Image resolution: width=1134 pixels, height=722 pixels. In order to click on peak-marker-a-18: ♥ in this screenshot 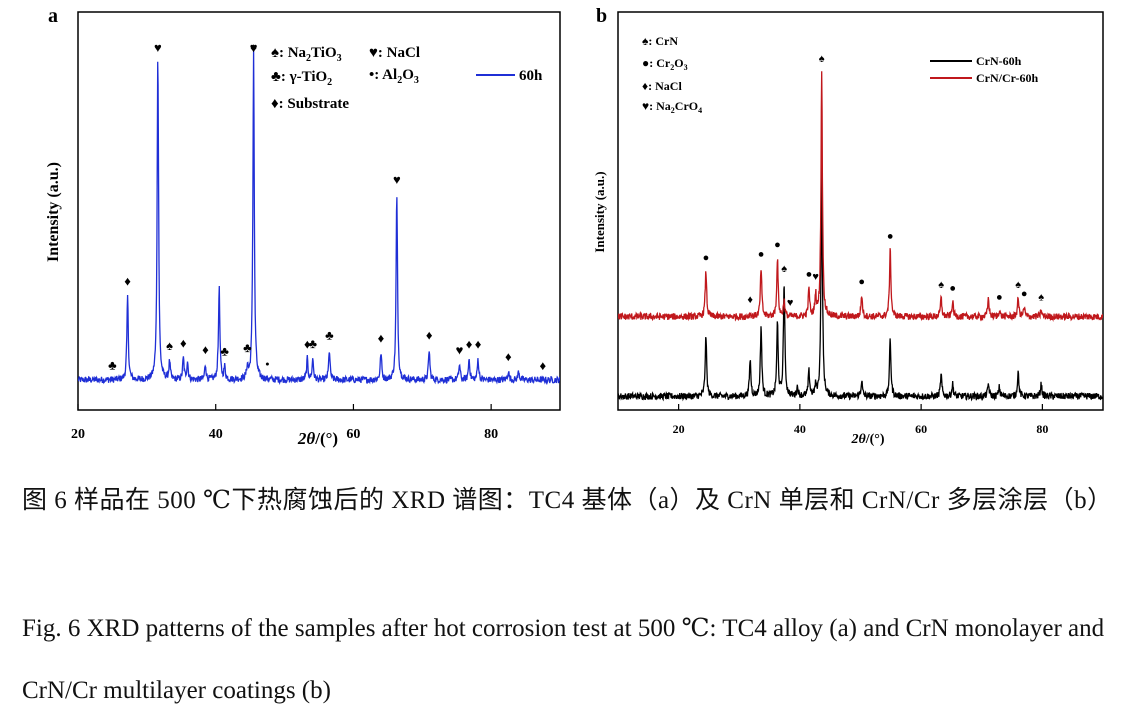, I will do `click(460, 350)`.